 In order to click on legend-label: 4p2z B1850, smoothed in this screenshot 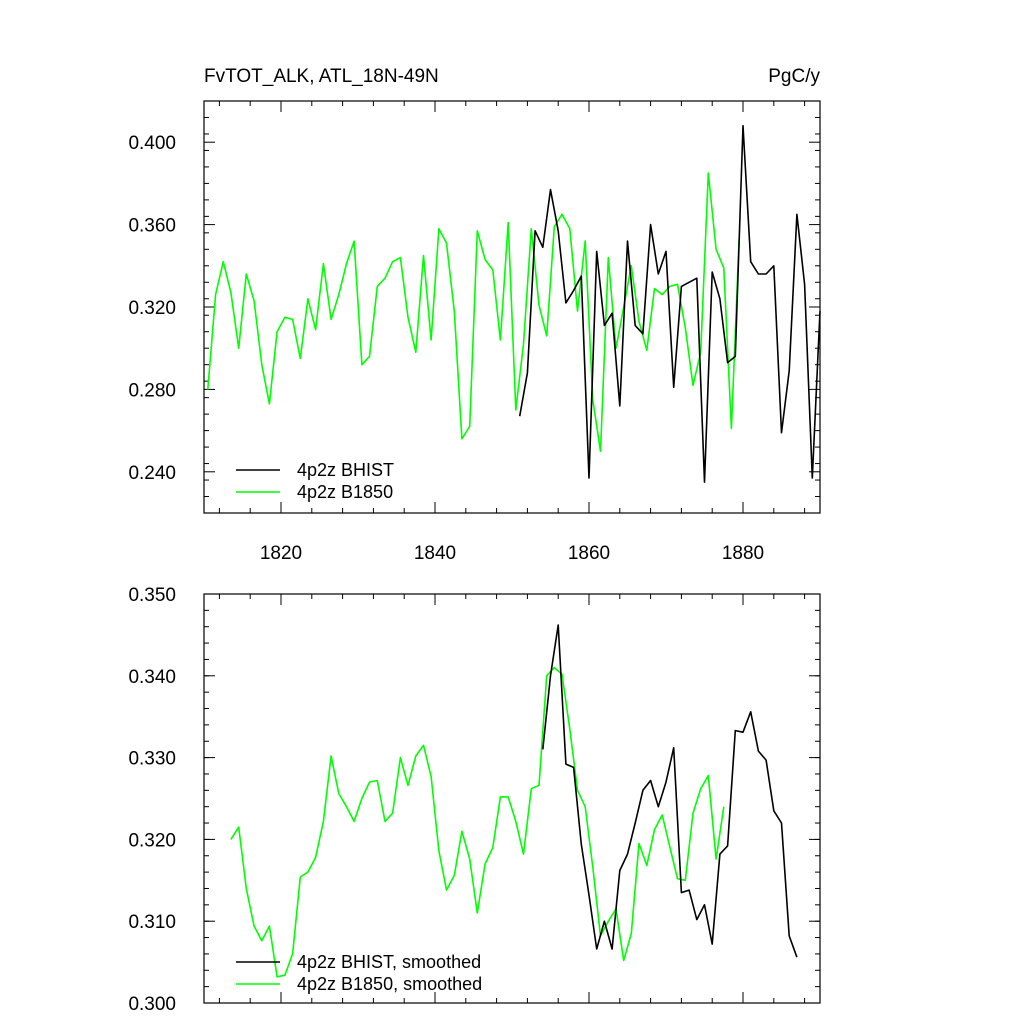, I will do `click(389, 984)`.